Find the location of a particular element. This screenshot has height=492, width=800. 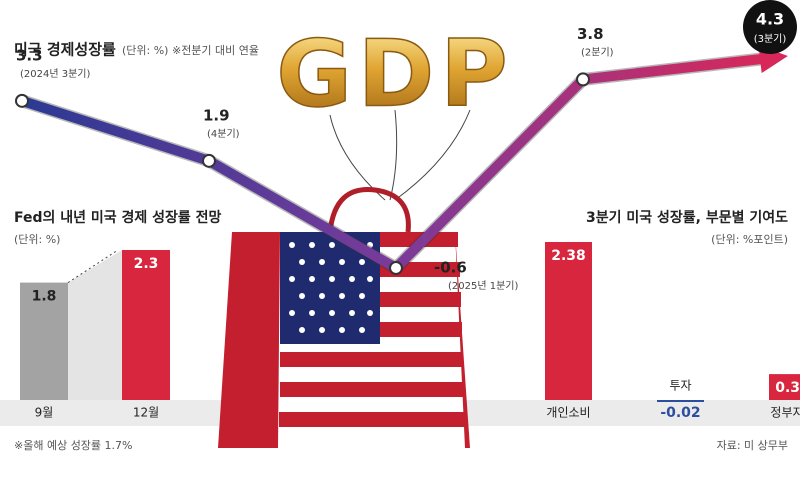

value-label: 3.8 is located at coordinates (590, 34).